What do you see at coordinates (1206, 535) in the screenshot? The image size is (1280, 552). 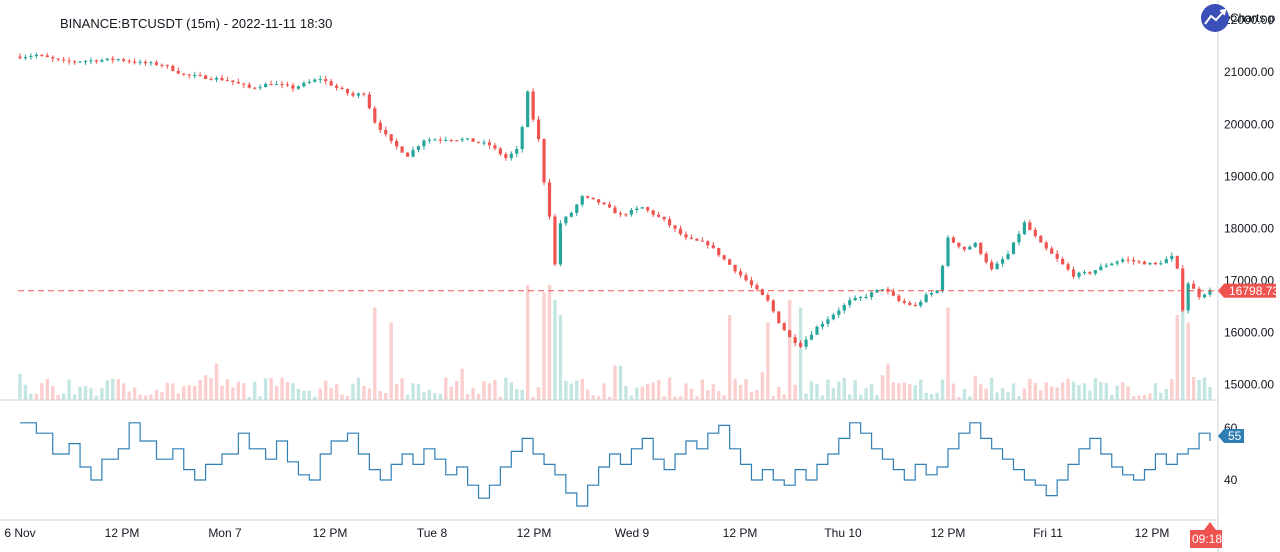 I see `current-time-label: 09:18` at bounding box center [1206, 535].